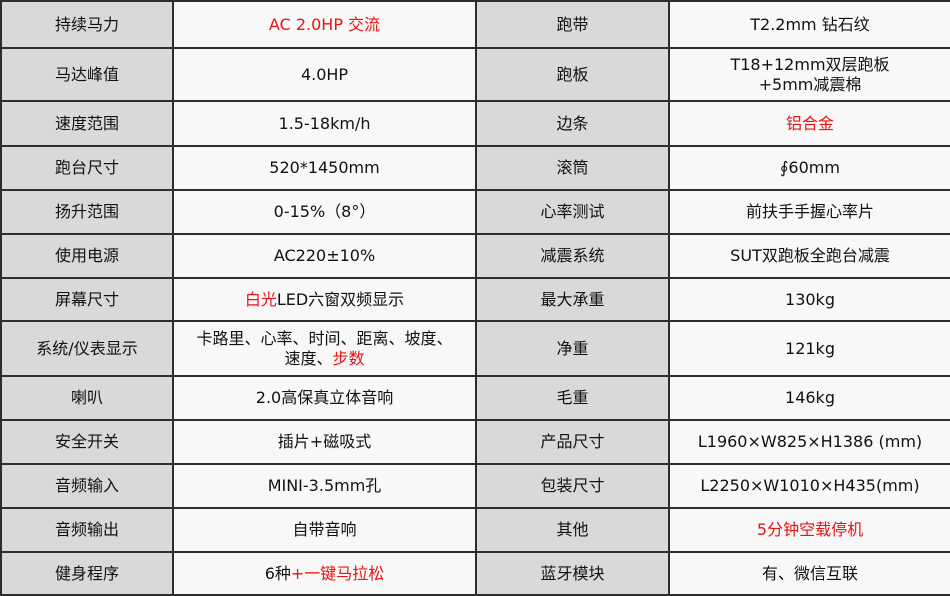 The image size is (950, 596). I want to click on cell-text: 步数, so click(348, 358).